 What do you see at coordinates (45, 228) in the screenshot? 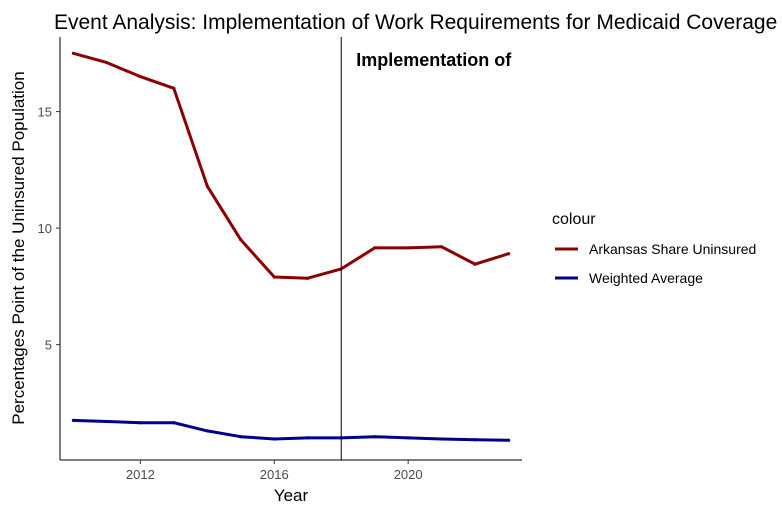
I see `y-tick-label: 10` at bounding box center [45, 228].